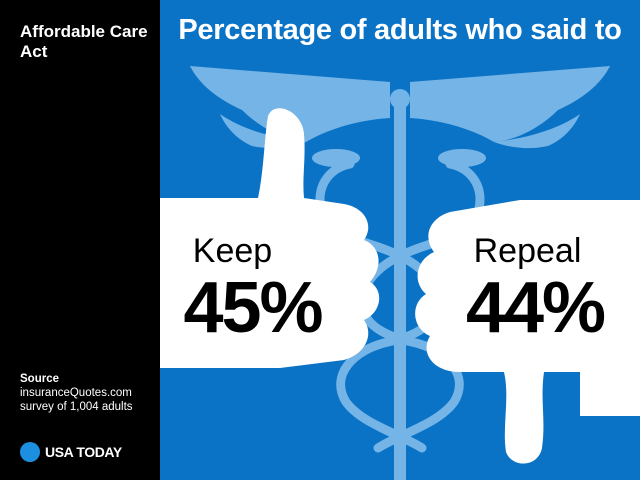 The width and height of the screenshot is (640, 480). What do you see at coordinates (84, 41) in the screenshot?
I see `topic-title: Affordable Care Act` at bounding box center [84, 41].